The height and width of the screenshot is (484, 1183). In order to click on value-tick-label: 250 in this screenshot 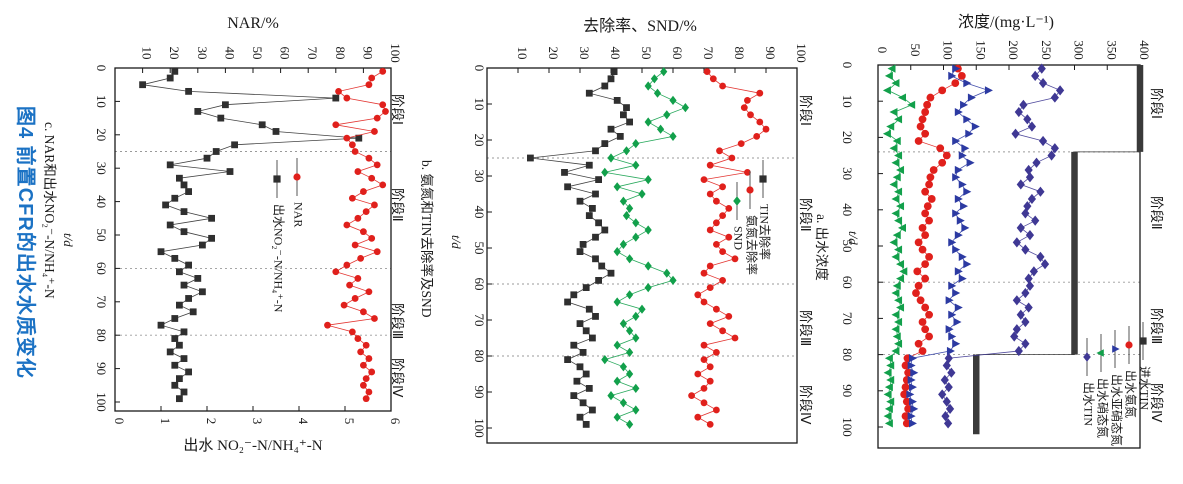, I will do `click(1046, 50)`.